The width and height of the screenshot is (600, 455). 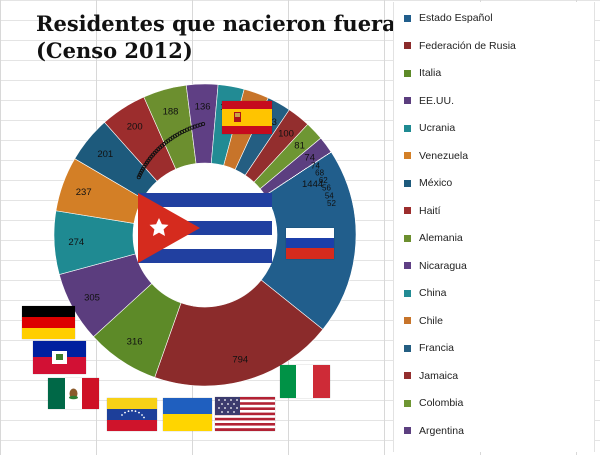 I want to click on usa-flag-icon, so click(x=245, y=414).